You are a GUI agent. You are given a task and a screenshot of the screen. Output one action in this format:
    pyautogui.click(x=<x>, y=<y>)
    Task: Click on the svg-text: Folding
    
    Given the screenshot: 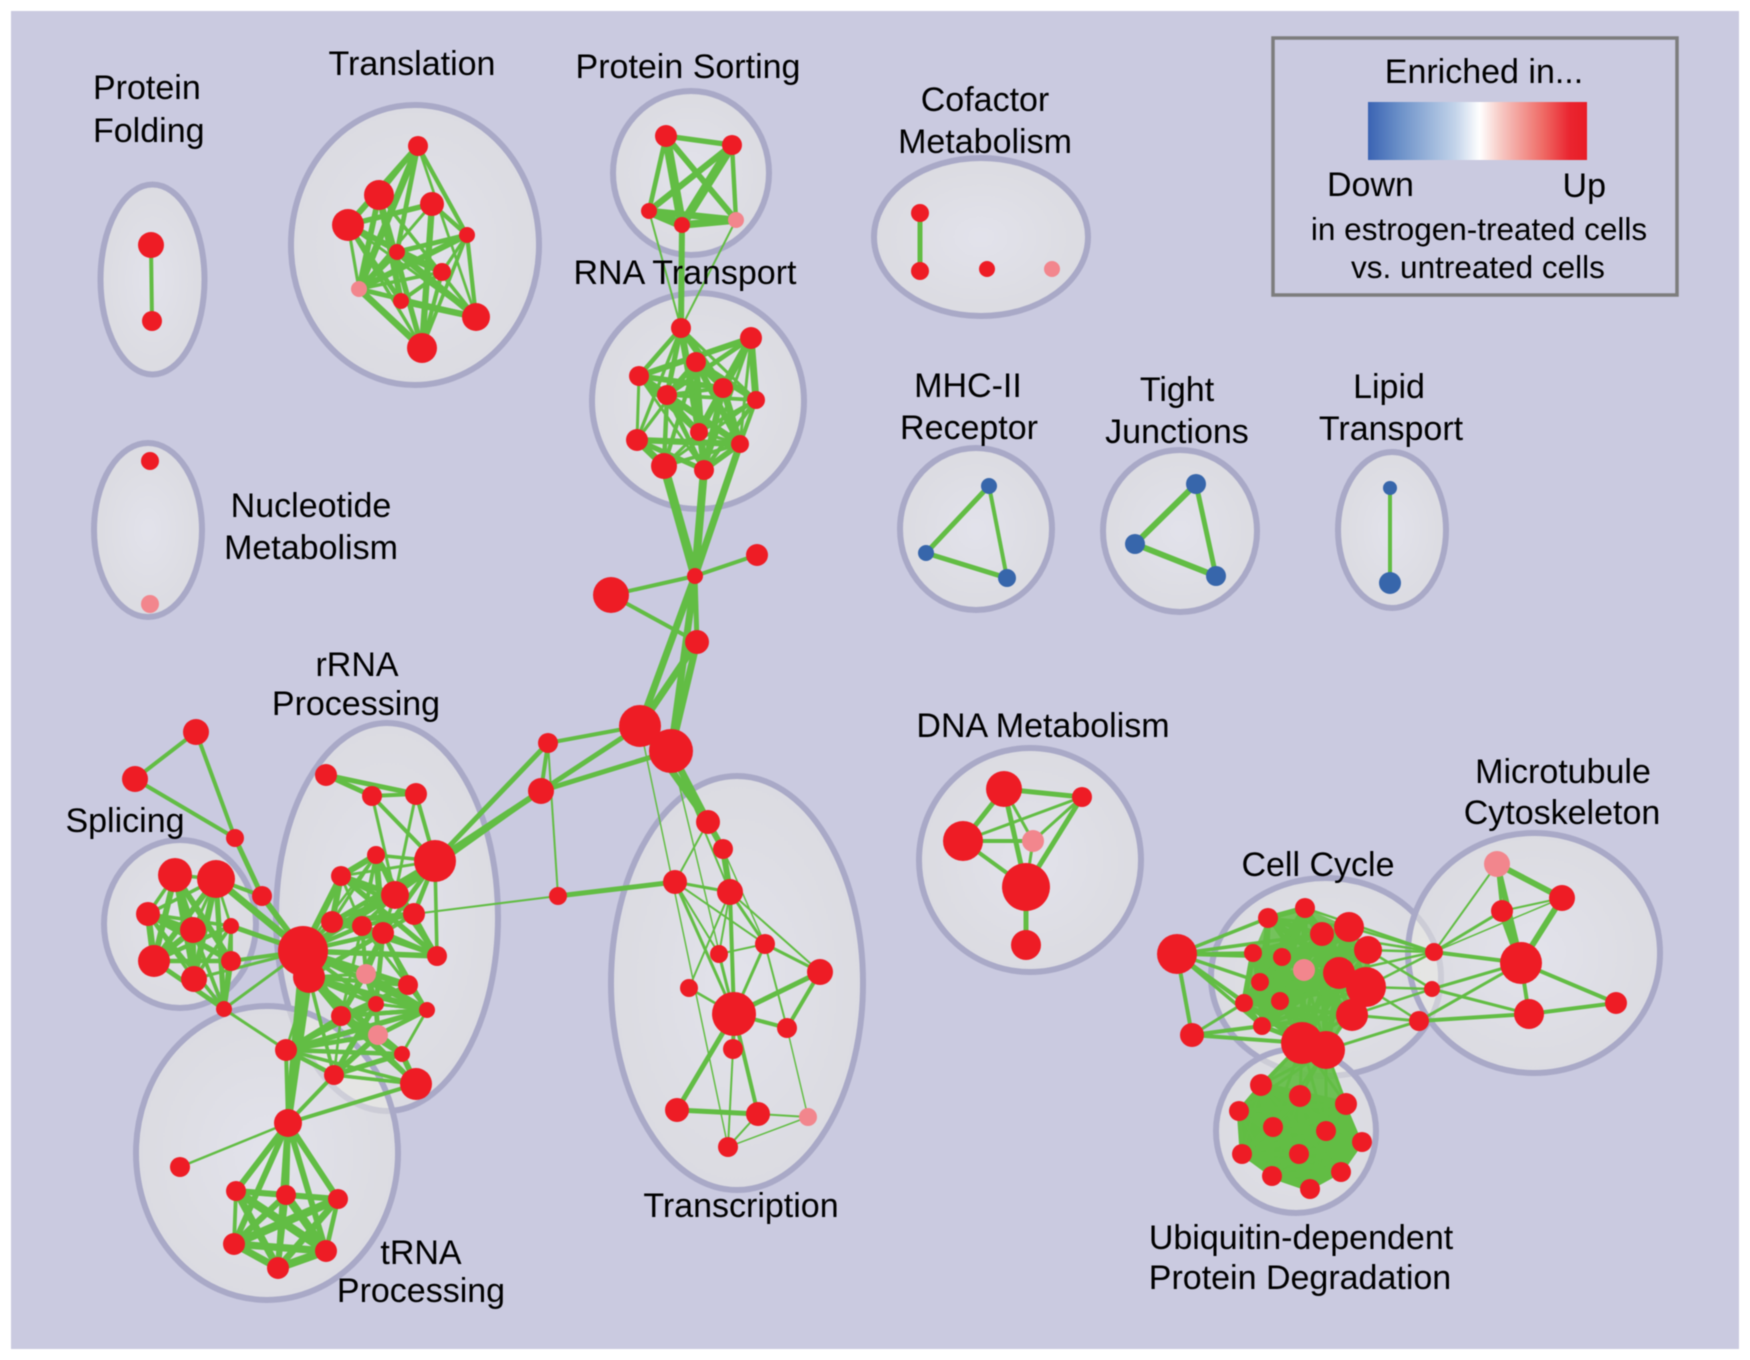 What is the action you would take?
    pyautogui.click(x=149, y=131)
    